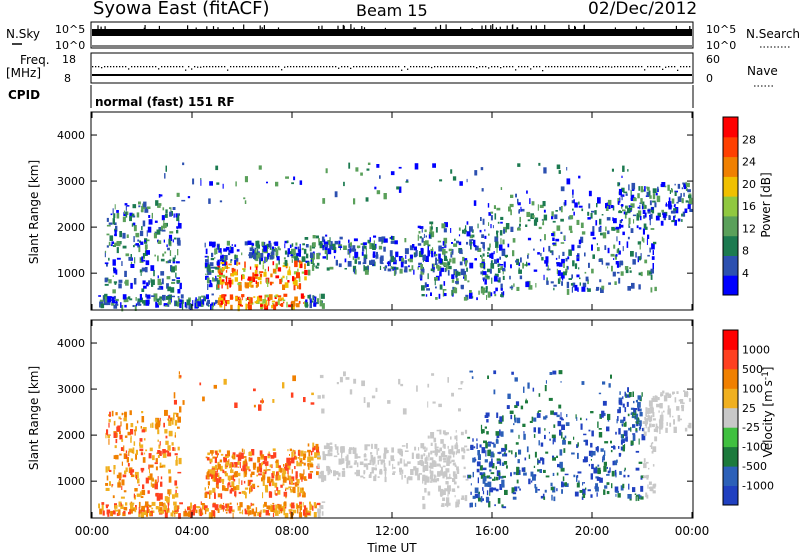  What do you see at coordinates (730, 398) in the screenshot?
I see `colorbar-swatch` at bounding box center [730, 398].